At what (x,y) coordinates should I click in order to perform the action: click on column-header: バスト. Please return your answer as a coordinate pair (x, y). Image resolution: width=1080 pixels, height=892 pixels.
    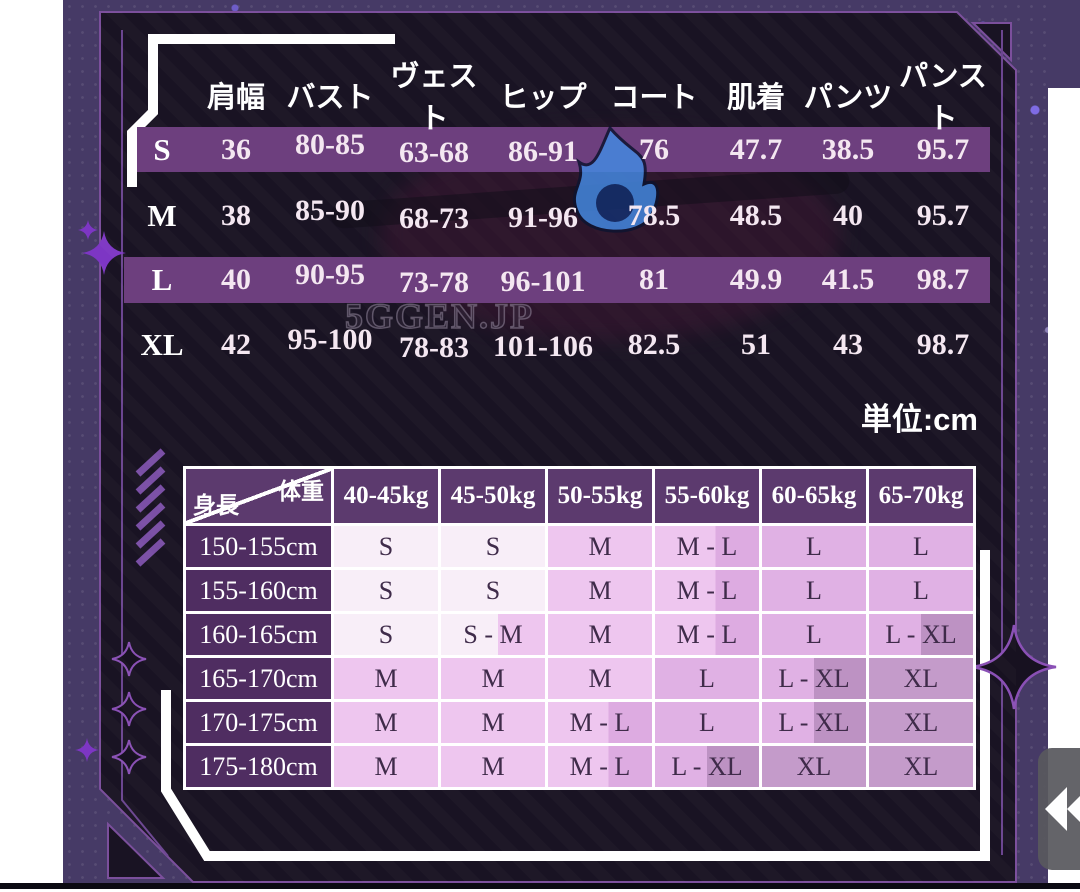
    Looking at the image, I should click on (330, 98).